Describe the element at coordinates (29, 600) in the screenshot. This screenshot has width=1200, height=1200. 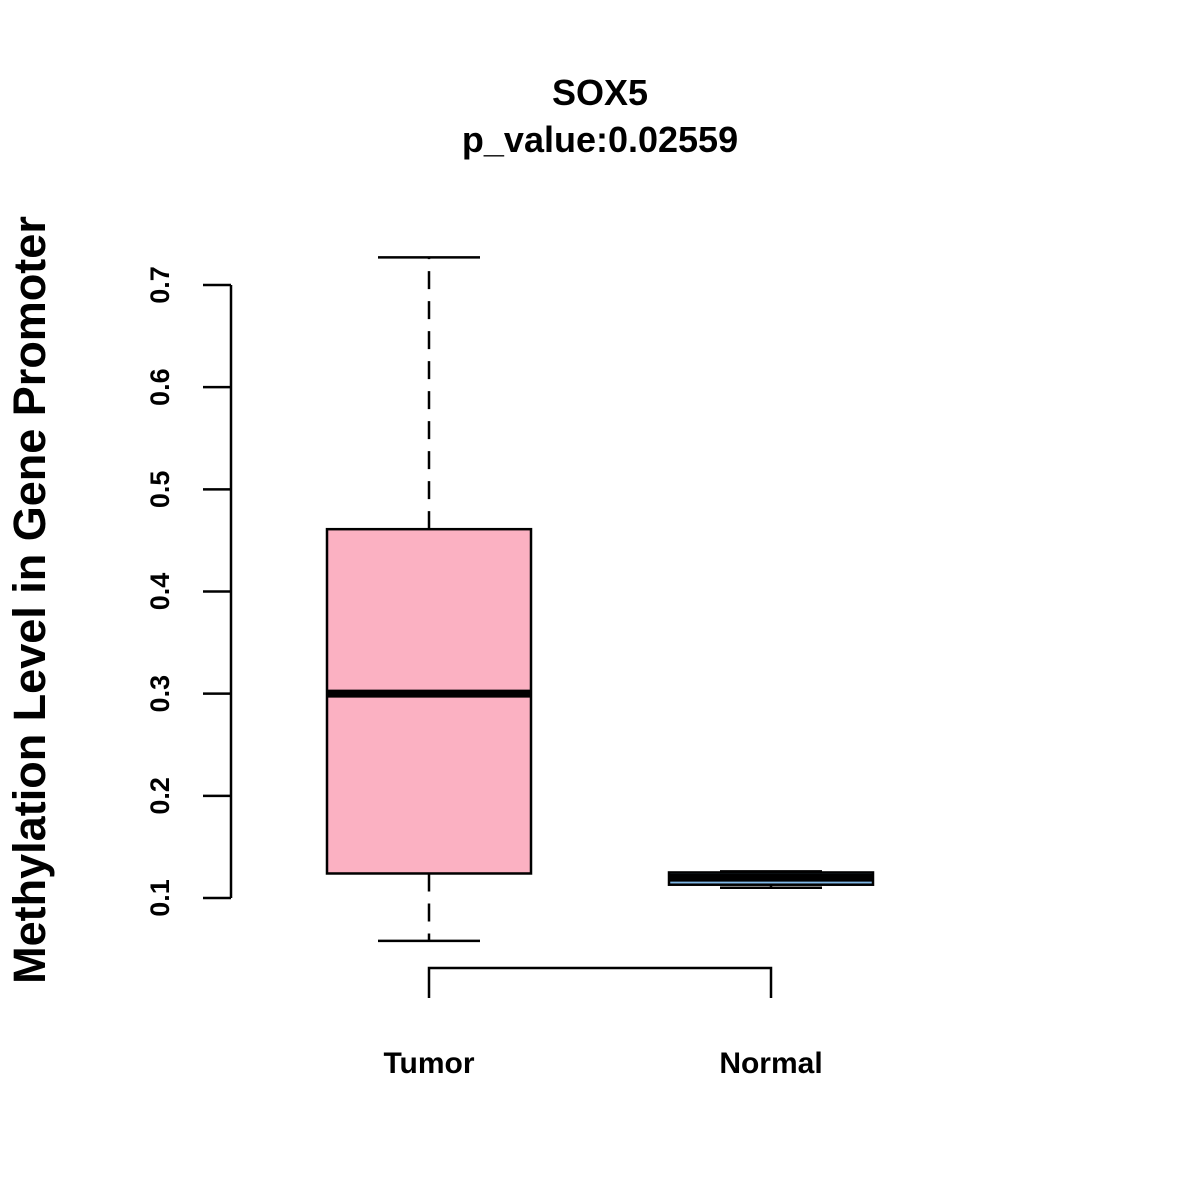
I see `y-axis-label: Methylation Level in Gene Promoter` at that location.